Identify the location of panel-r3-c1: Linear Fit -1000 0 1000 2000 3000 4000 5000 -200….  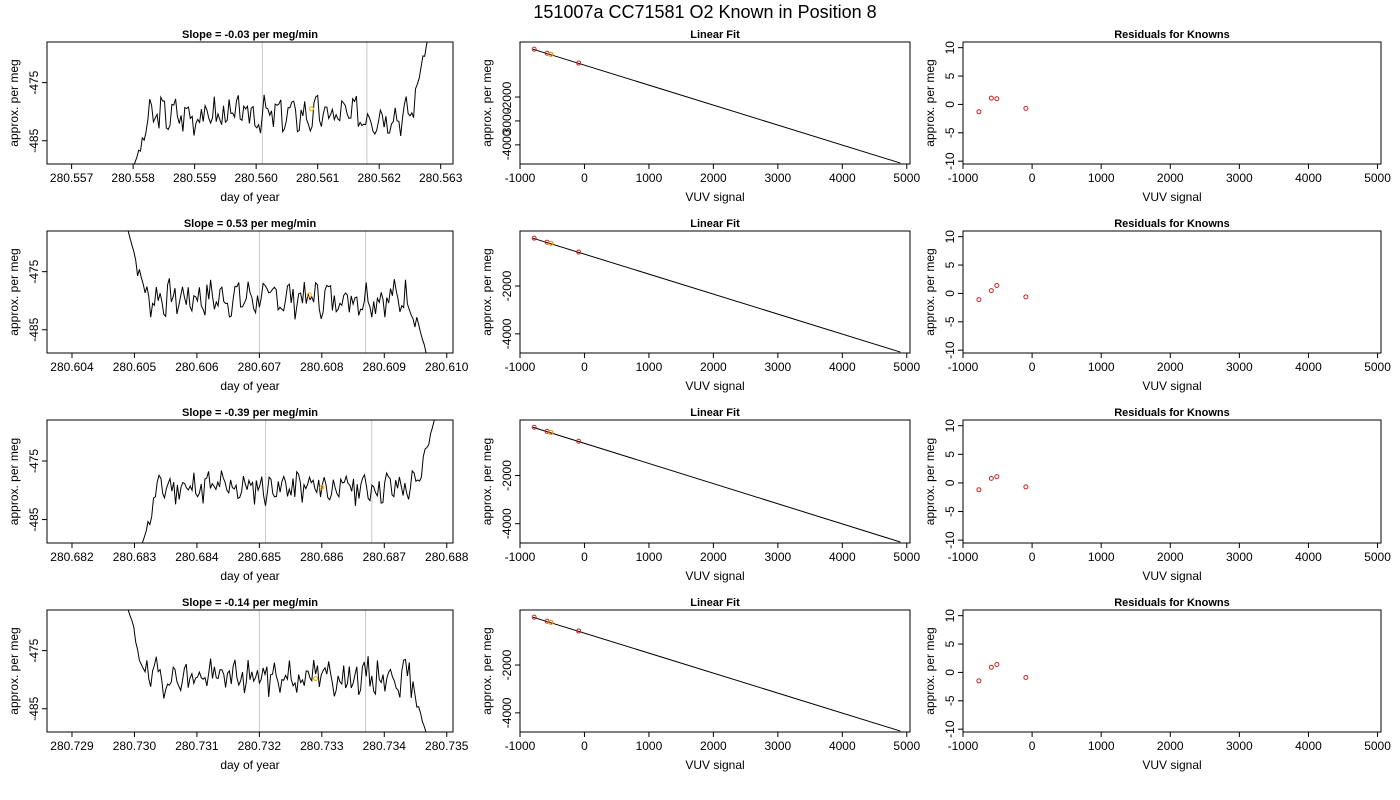
(700, 684).